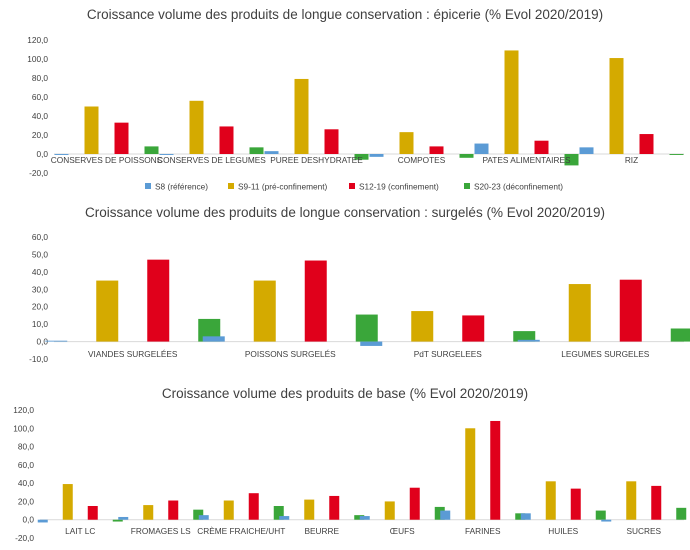 The width and height of the screenshot is (690, 550). I want to click on y-tick-label: -10,0, so click(38, 359).